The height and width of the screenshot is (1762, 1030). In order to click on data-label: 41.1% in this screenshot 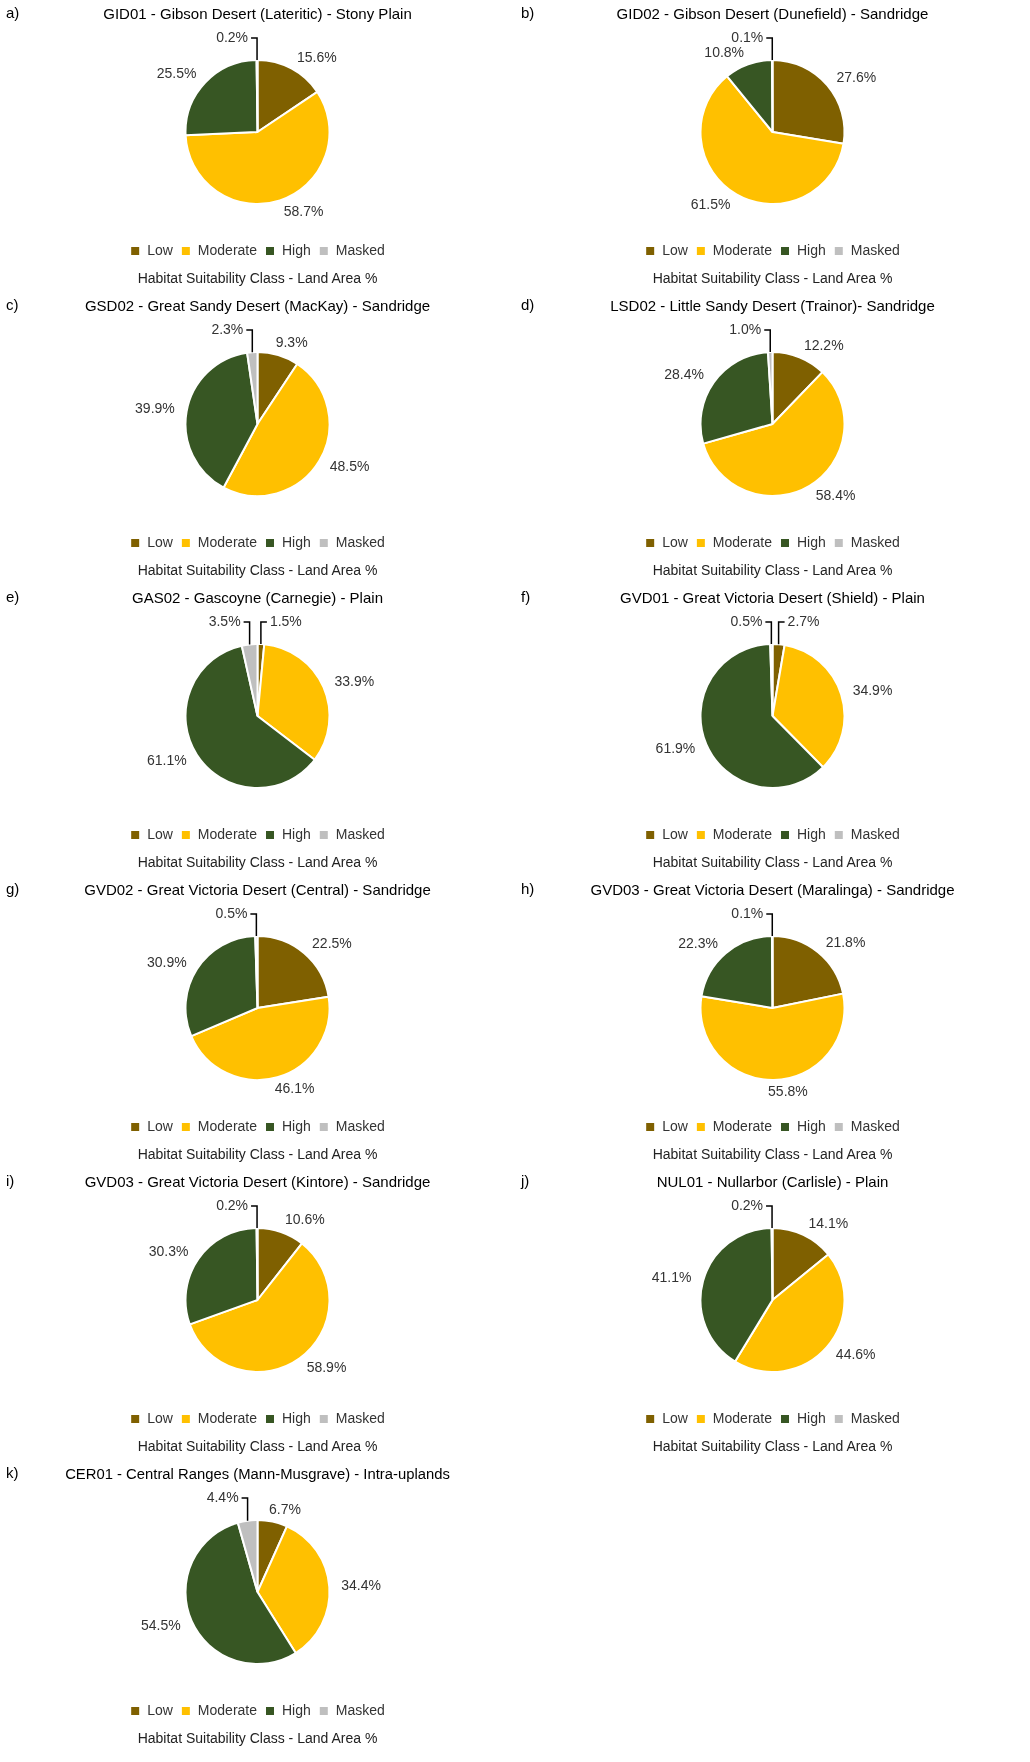, I will do `click(671, 1276)`.